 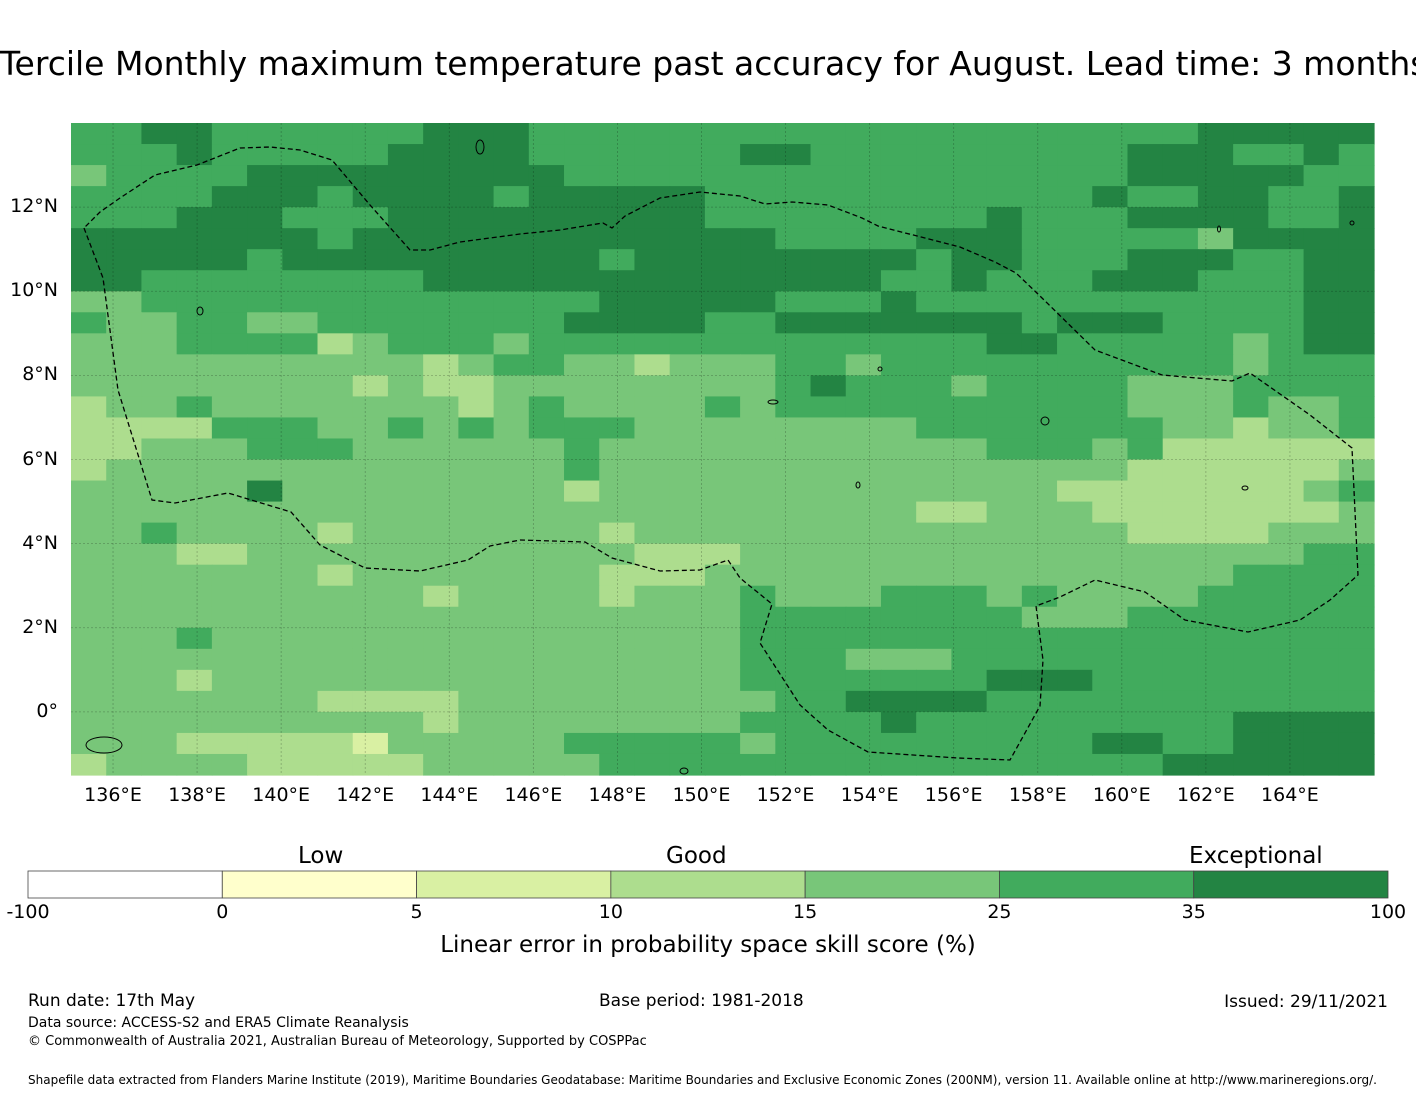 I want to click on category-low: Low, so click(x=321, y=856).